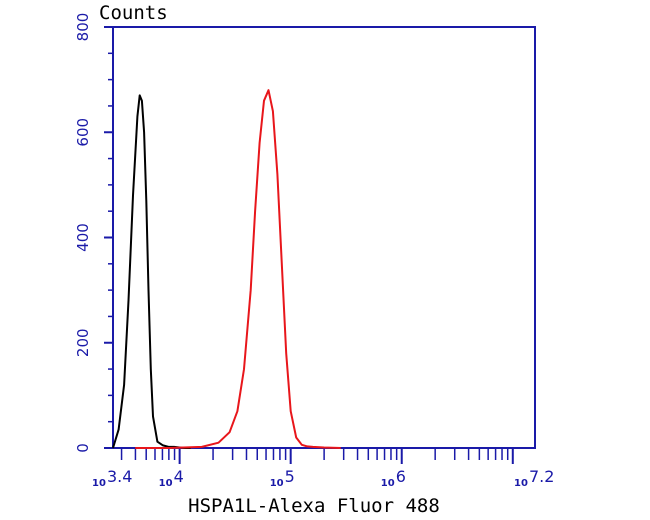 The width and height of the screenshot is (650, 520). What do you see at coordinates (541, 476) in the screenshot?
I see `x-tick-exponent: 7.2` at bounding box center [541, 476].